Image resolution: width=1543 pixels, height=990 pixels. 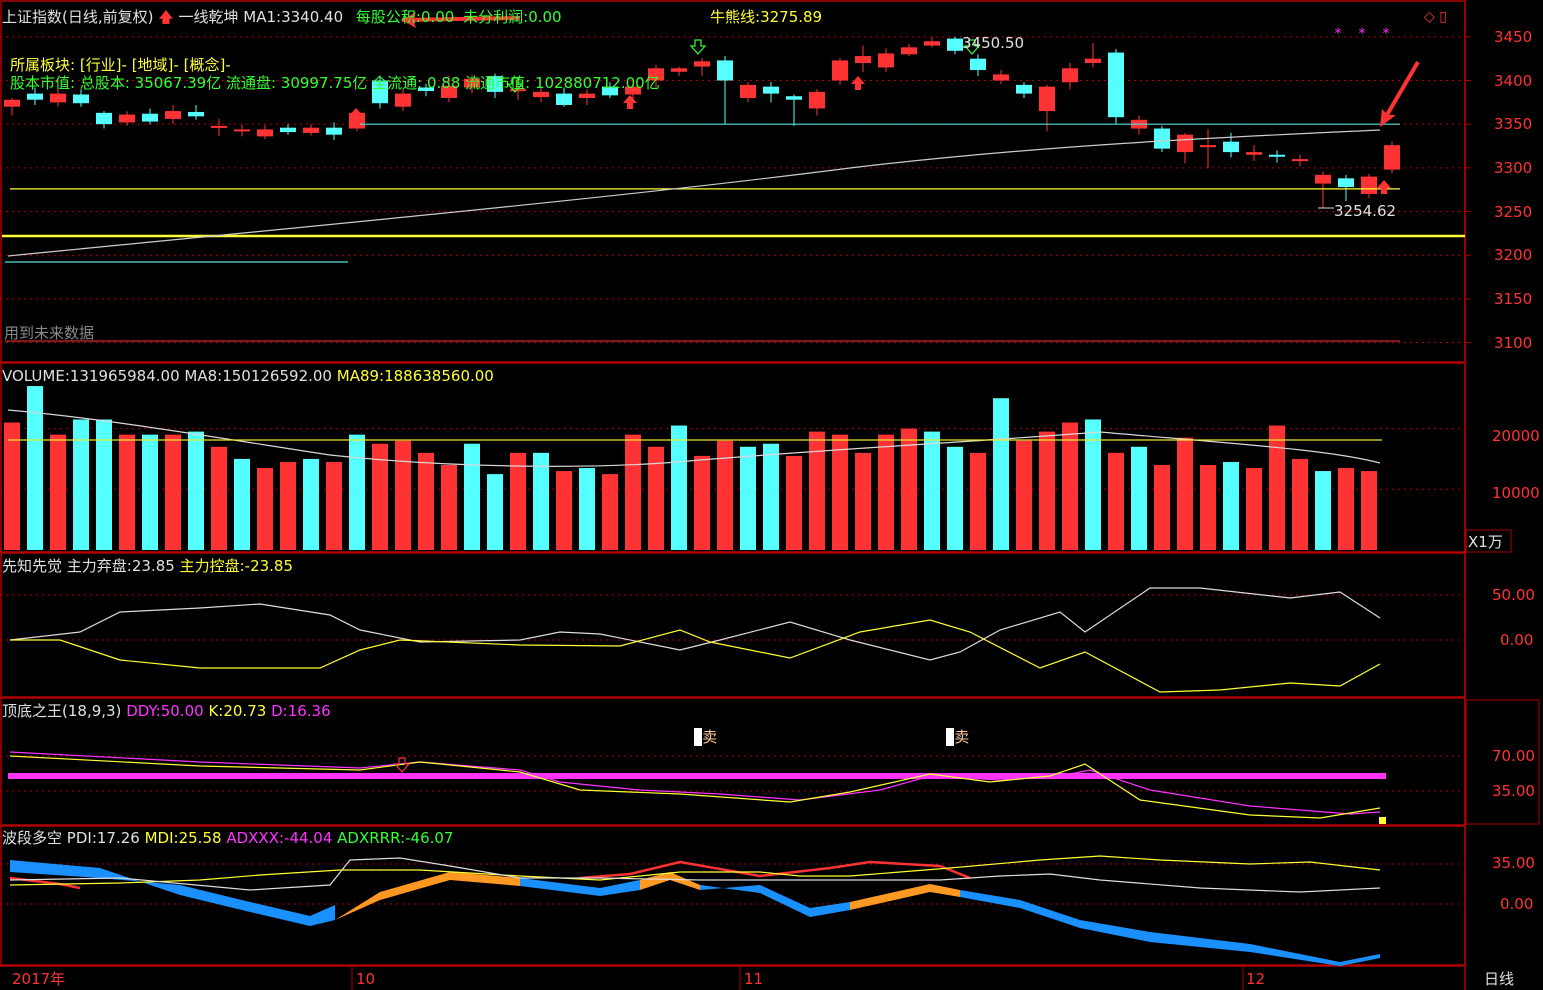 What do you see at coordinates (360, 376) in the screenshot?
I see `ma89-label: MA89:` at bounding box center [360, 376].